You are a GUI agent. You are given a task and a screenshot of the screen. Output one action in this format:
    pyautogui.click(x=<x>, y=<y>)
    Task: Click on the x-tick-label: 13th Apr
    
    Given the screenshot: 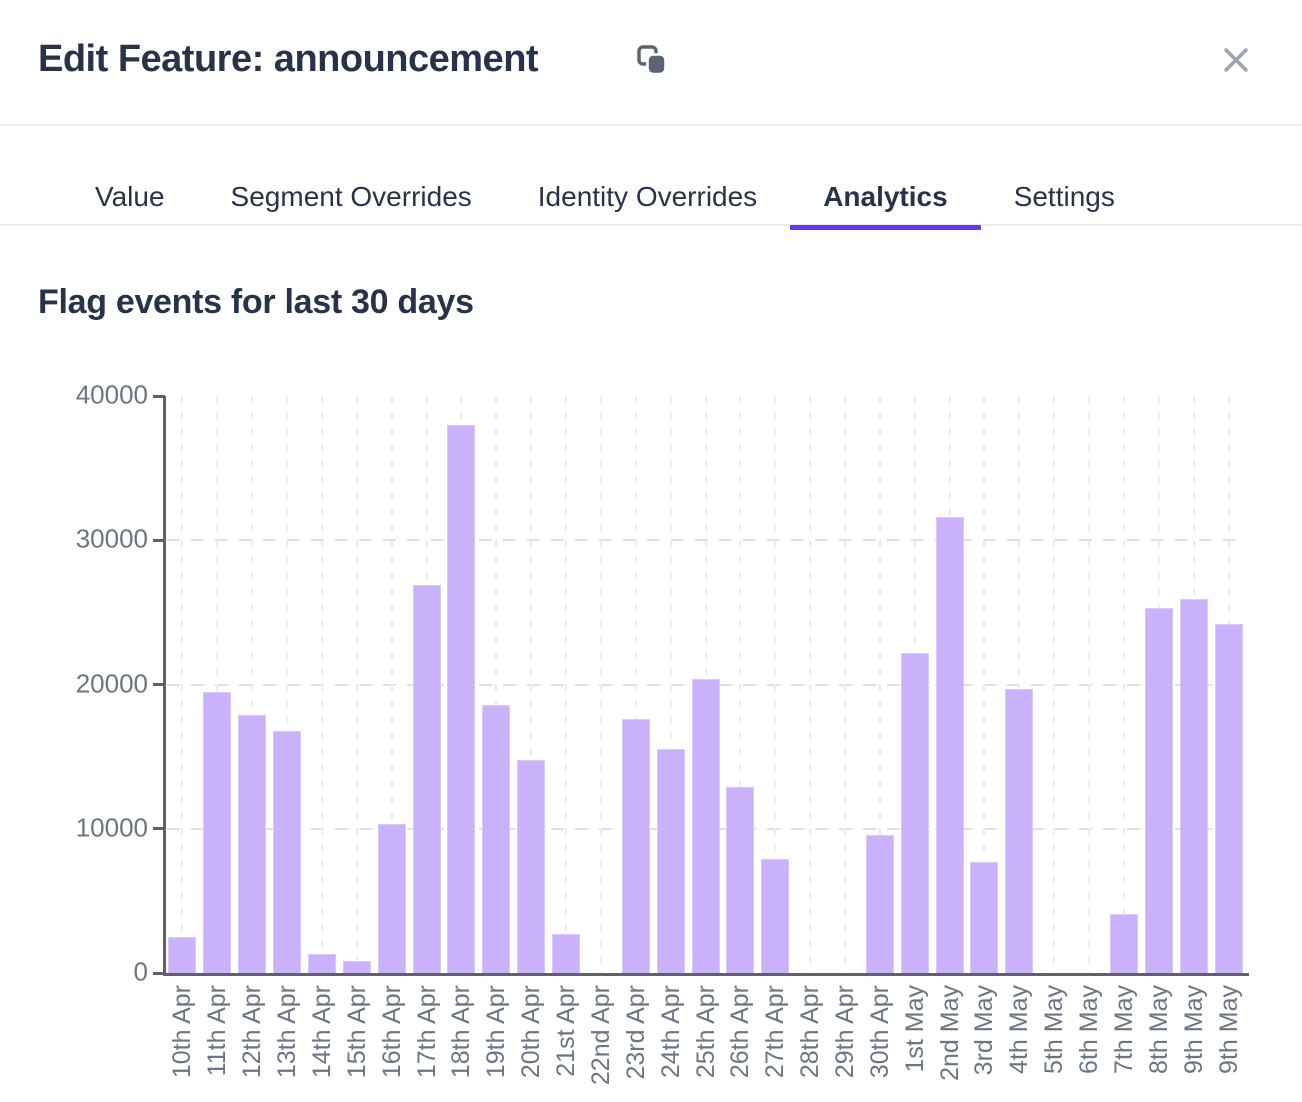 What is the action you would take?
    pyautogui.click(x=287, y=1034)
    